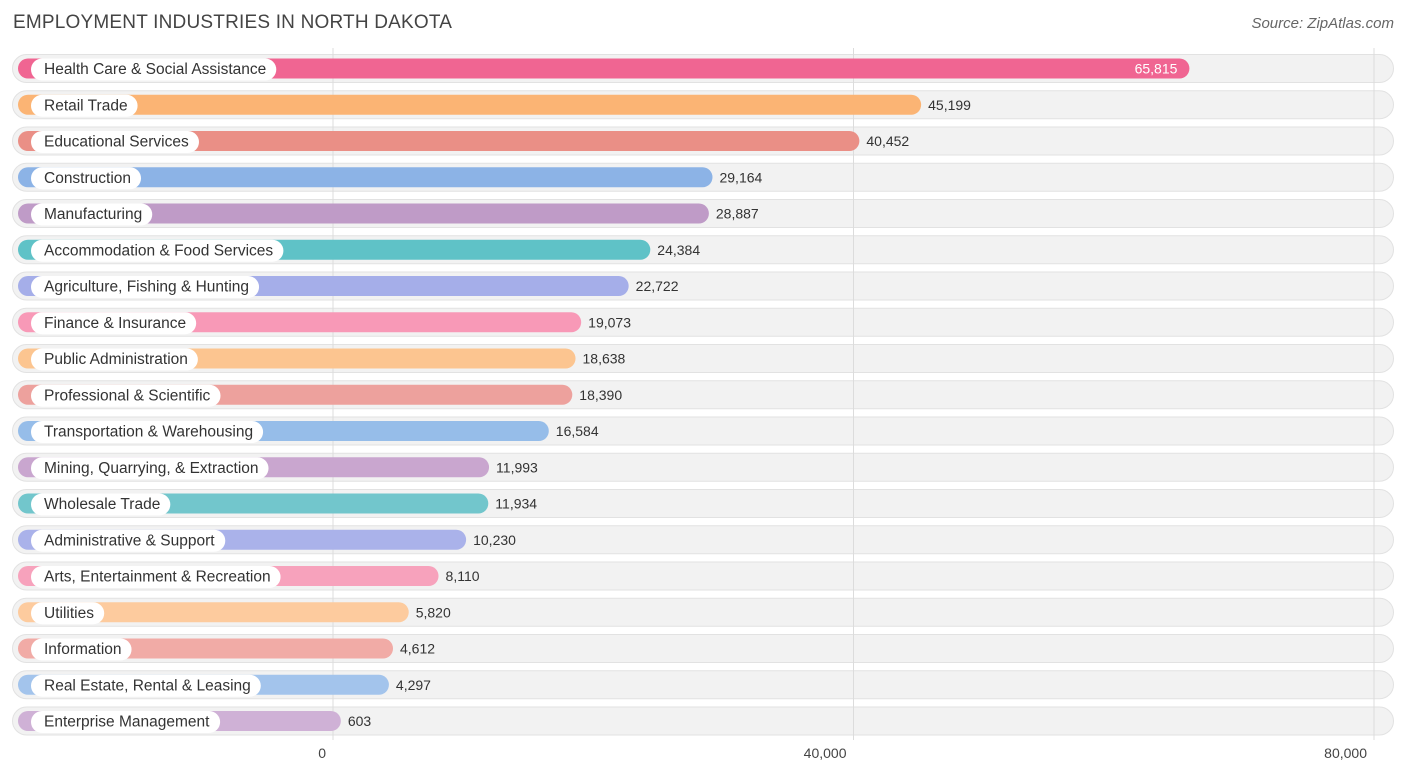 This screenshot has height=776, width=1406. I want to click on category-label: Real Estate, Rental & Leasing, so click(147, 685).